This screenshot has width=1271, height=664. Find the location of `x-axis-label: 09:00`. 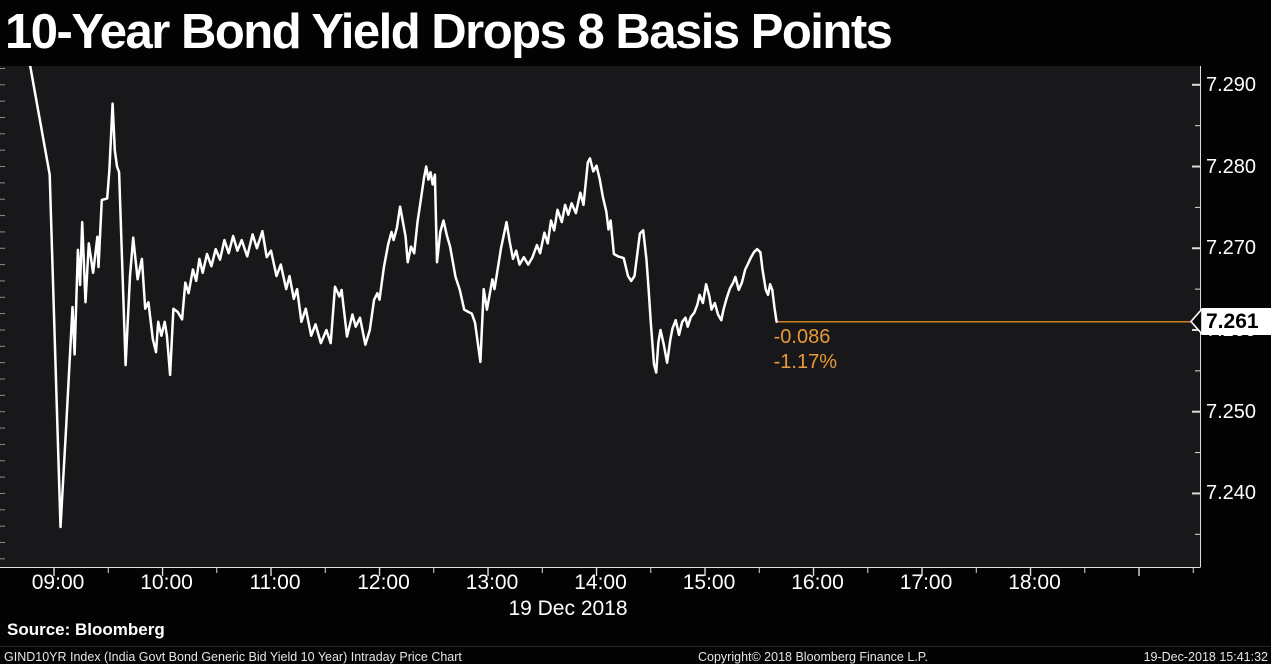

x-axis-label: 09:00 is located at coordinates (58, 582).